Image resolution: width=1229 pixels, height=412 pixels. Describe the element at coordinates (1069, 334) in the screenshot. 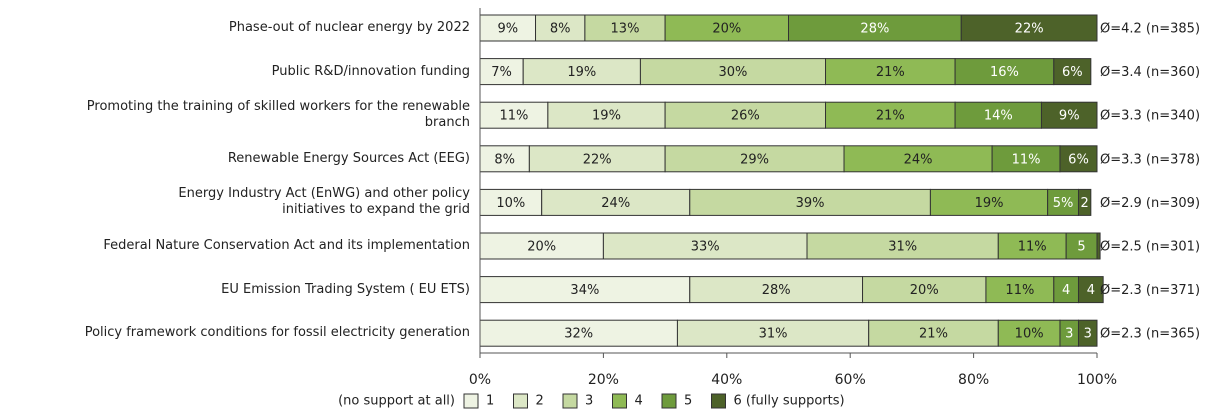

I see `value-label: 3` at that location.